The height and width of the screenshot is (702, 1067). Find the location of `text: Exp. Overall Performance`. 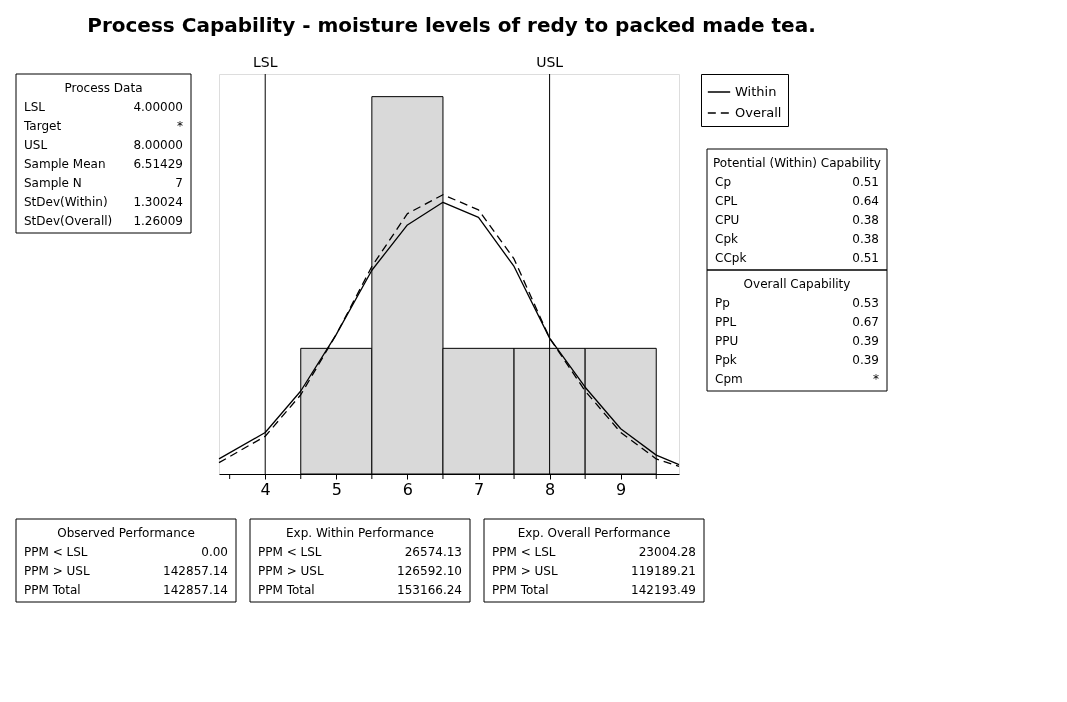

text: Exp. Overall Performance is located at coordinates (594, 533).